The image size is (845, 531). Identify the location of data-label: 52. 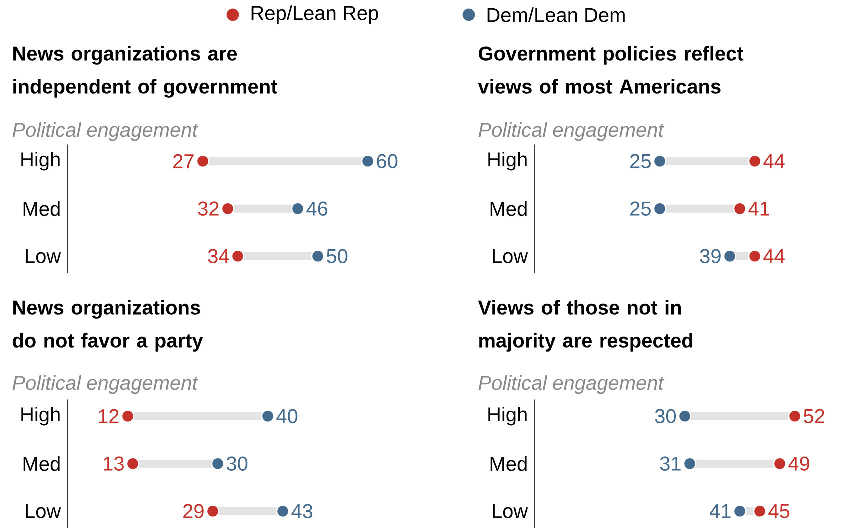
(814, 416).